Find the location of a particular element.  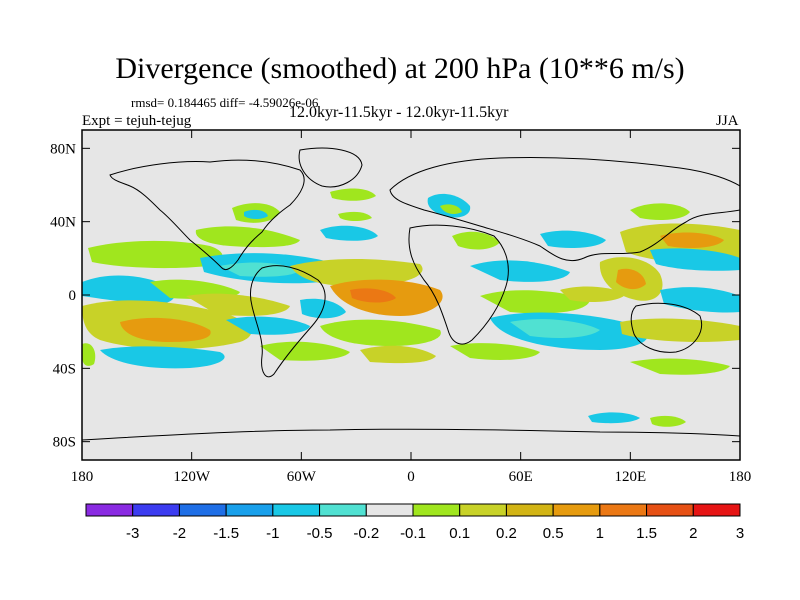

colorbar-label: 0.2 is located at coordinates (506, 533).